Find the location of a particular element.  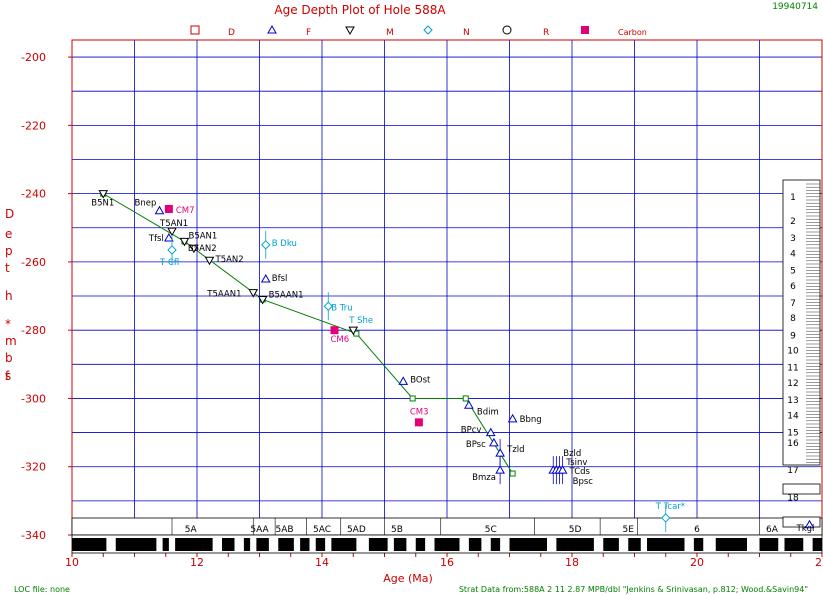

datum-f: BOst is located at coordinates (414, 380).